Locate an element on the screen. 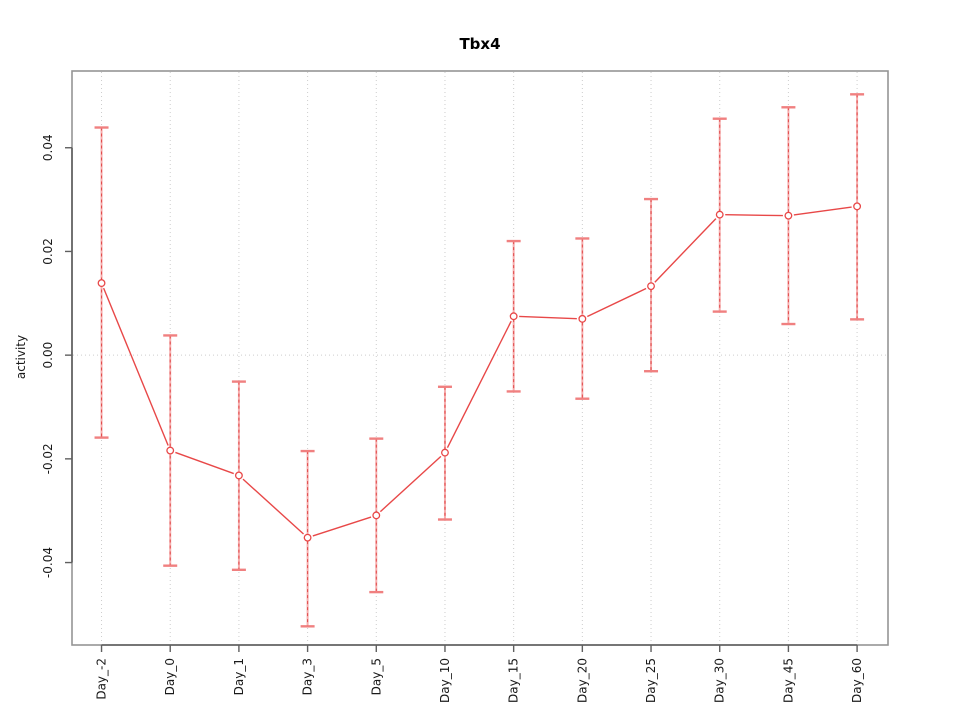  y-axis-title: activity is located at coordinates (21, 357).